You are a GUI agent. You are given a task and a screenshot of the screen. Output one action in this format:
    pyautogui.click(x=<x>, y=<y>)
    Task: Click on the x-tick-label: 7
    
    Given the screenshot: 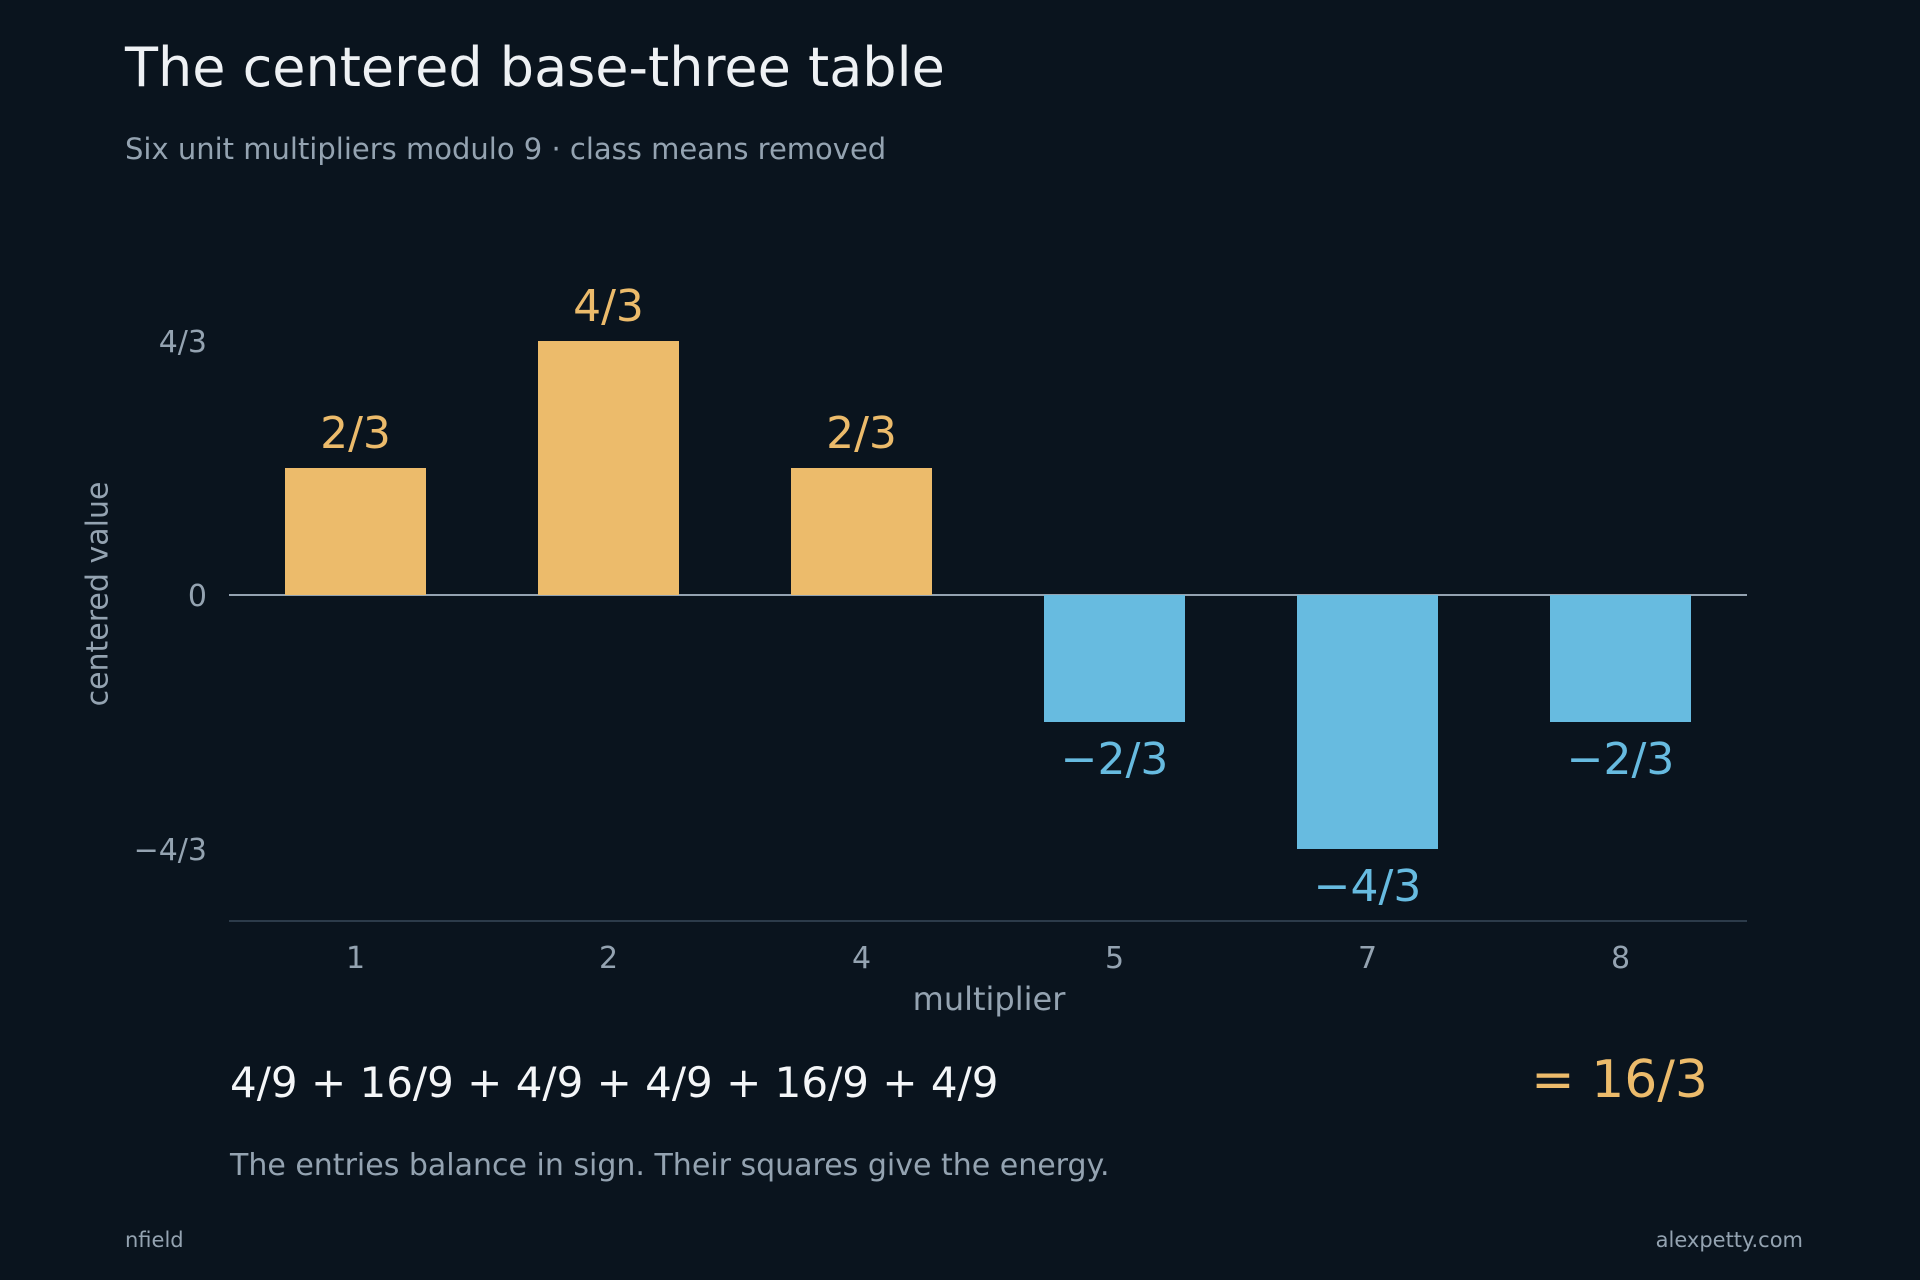 What is the action you would take?
    pyautogui.click(x=1367, y=958)
    